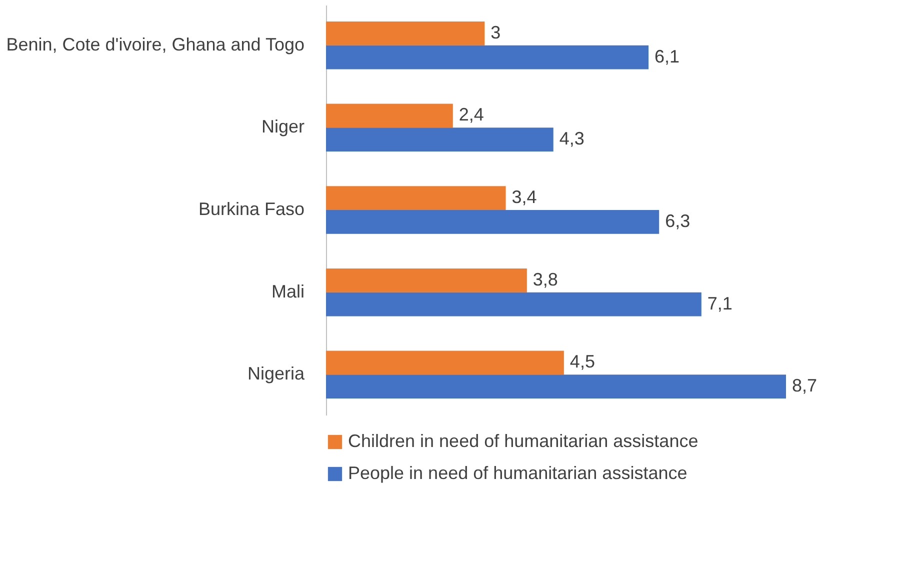 Image resolution: width=917 pixels, height=573 pixels. I want to click on data-label: 2,4, so click(471, 114).